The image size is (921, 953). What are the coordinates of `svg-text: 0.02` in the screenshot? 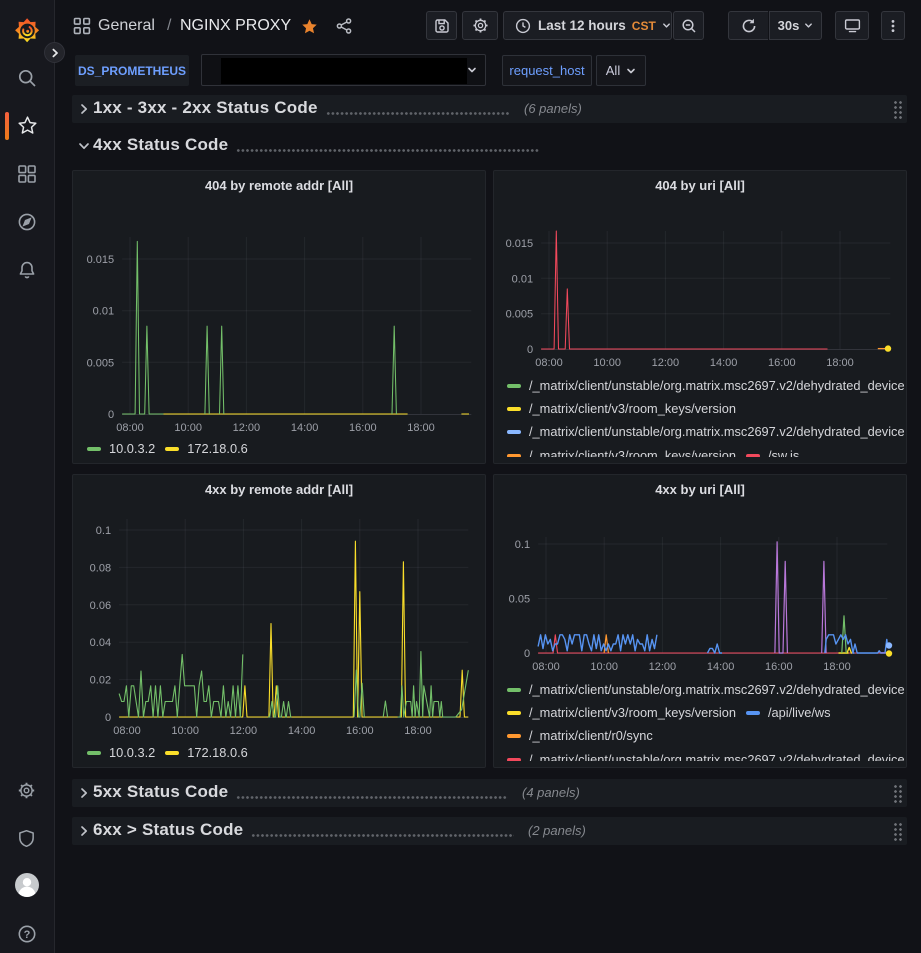 It's located at (100, 681).